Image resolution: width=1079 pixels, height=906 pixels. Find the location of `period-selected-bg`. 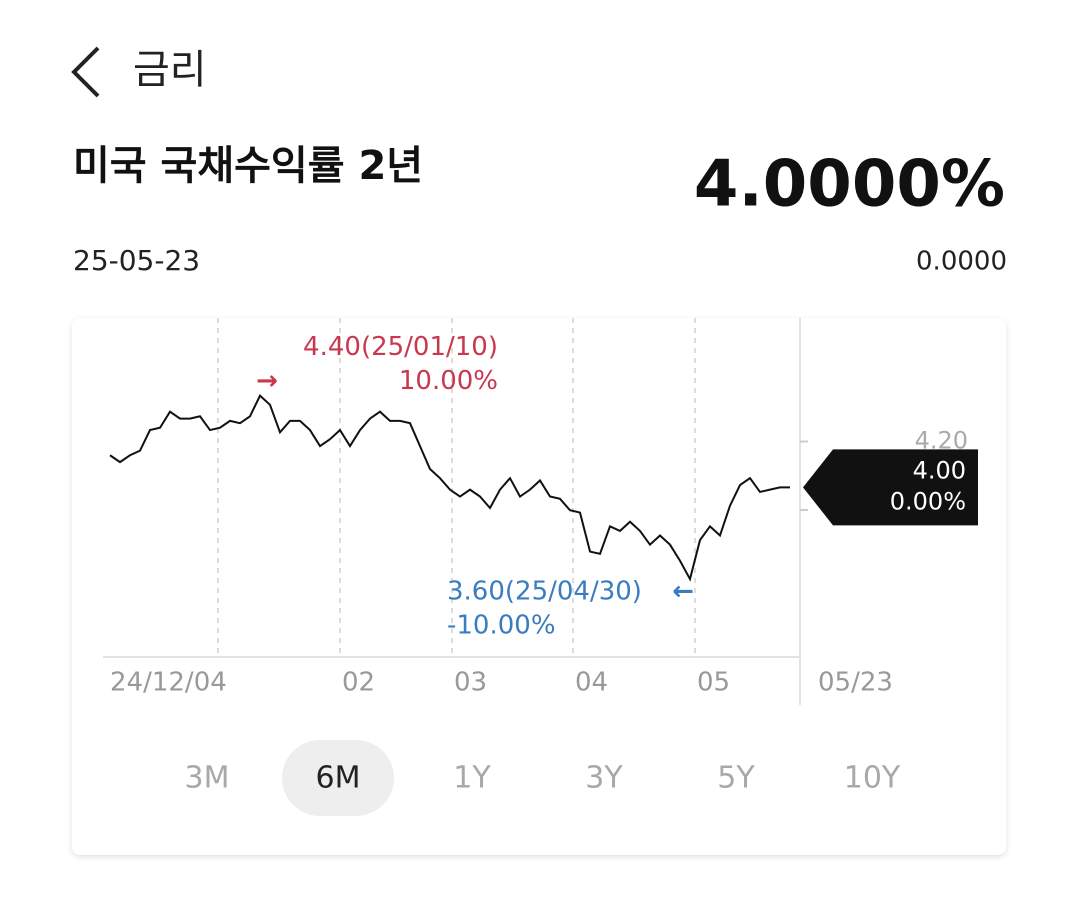

period-selected-bg is located at coordinates (338, 778).